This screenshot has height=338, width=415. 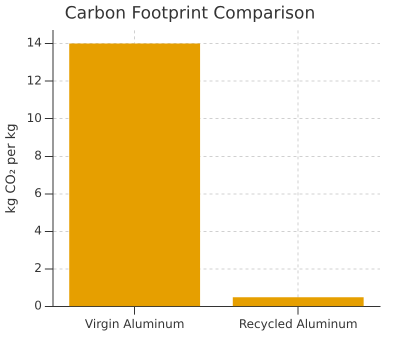 What do you see at coordinates (12, 168) in the screenshot?
I see `y-axis-title: kg CO₂ per kg` at bounding box center [12, 168].